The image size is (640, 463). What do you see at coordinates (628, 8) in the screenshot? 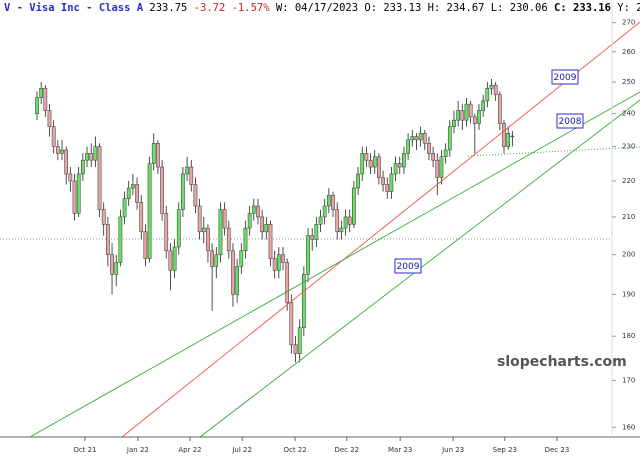
I see `year-high: Y: 254.79` at bounding box center [628, 8].